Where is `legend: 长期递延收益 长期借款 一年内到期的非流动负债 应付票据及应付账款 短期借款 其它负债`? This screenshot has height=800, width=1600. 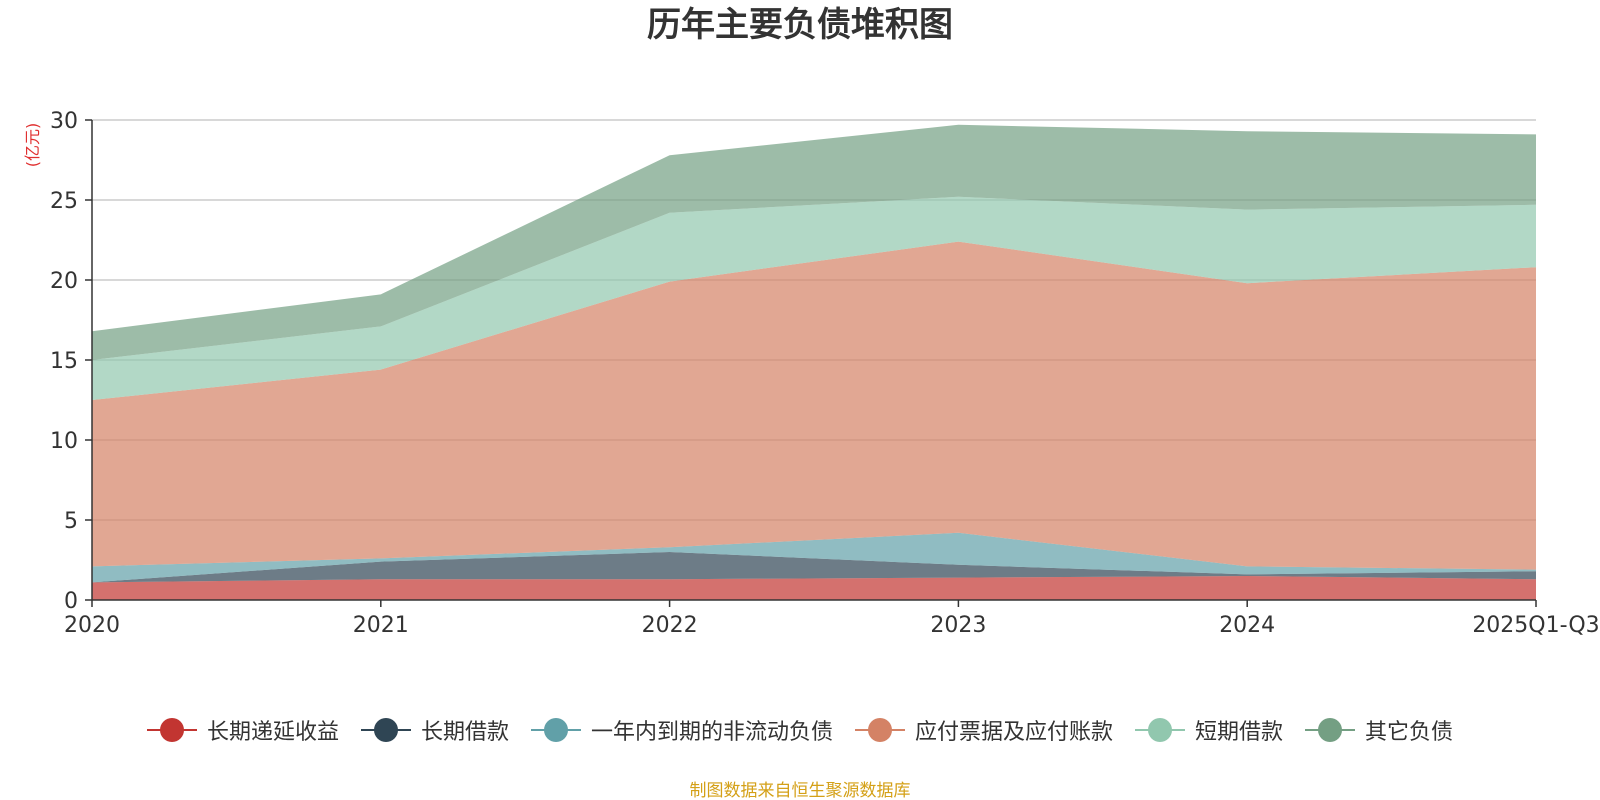 legend: 长期递延收益 长期借款 一年内到期的非流动负债 应付票据及应付账款 短期借款 其它负债 is located at coordinates (800, 730).